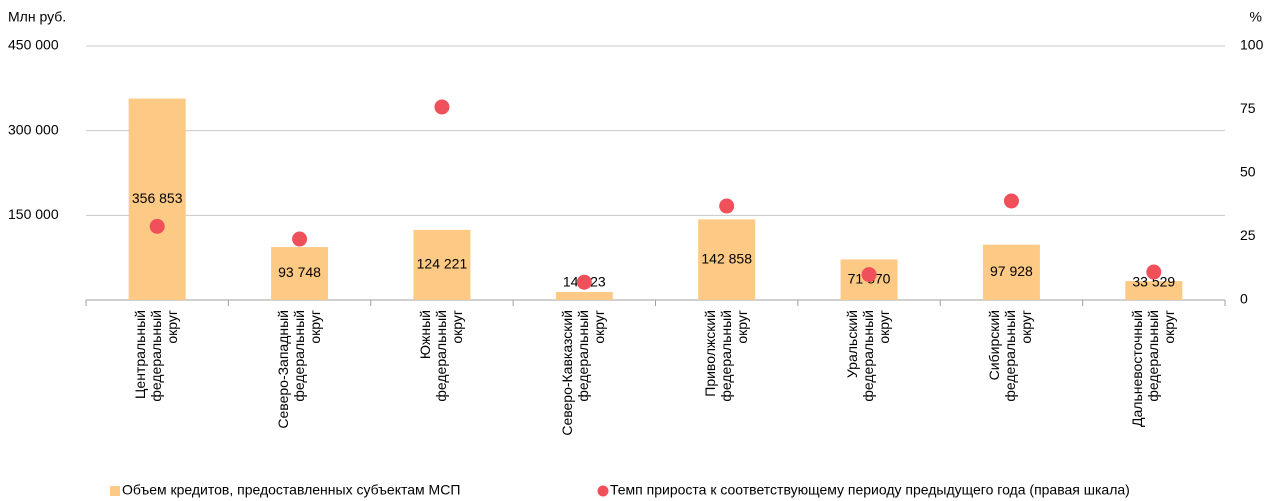  I want to click on x-tick-label: Приволжский федеральный округ, so click(725, 356).